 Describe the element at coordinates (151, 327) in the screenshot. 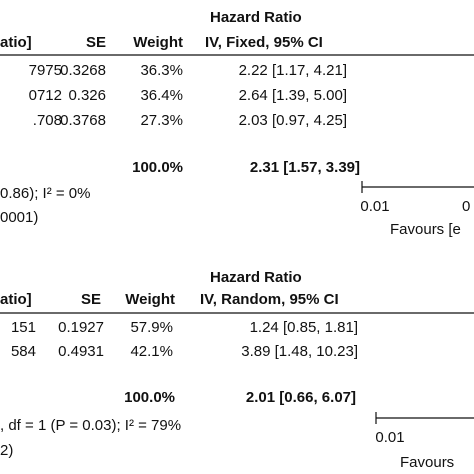

I see `table-cell: 57.9%` at that location.